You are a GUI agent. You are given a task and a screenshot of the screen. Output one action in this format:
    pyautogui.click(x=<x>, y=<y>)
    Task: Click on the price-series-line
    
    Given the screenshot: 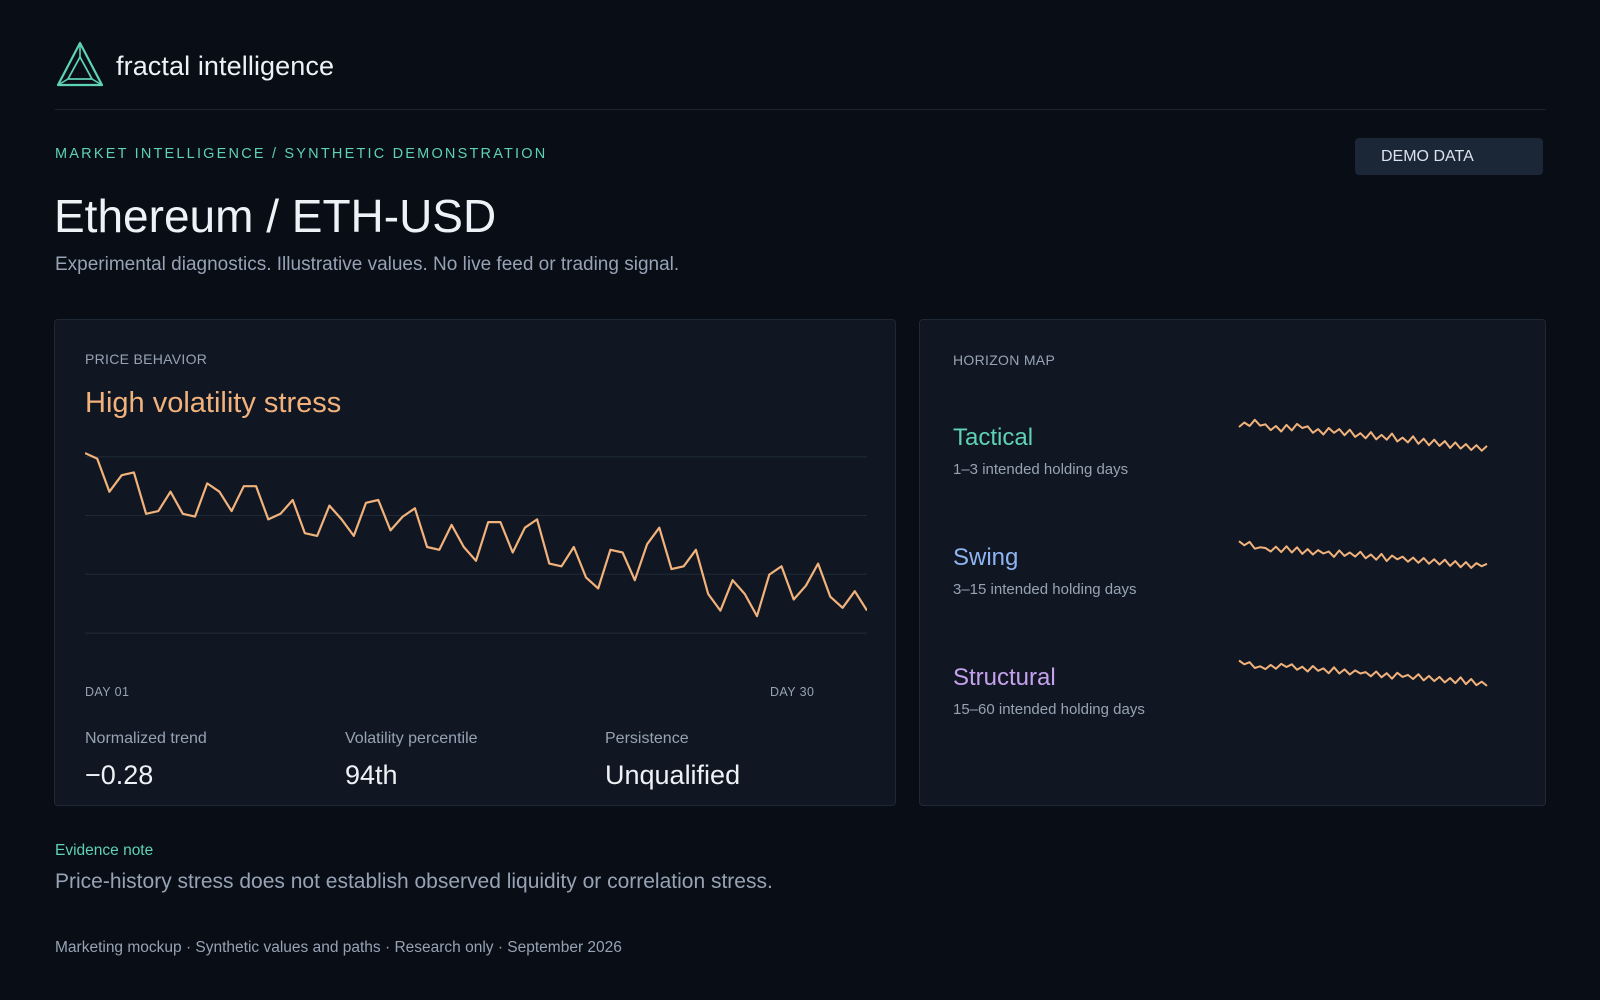 What is the action you would take?
    pyautogui.click(x=476, y=535)
    